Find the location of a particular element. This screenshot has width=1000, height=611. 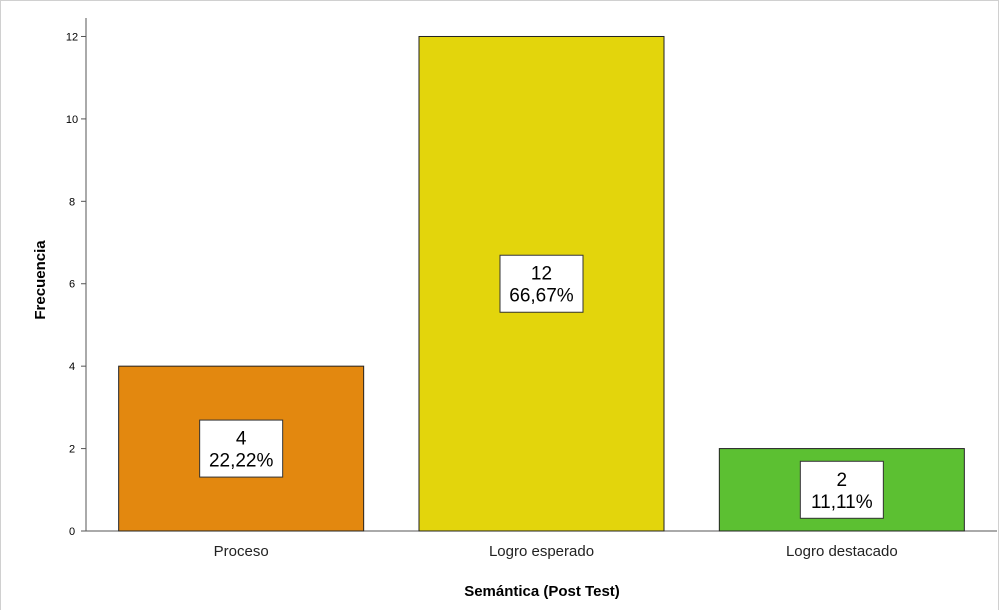

y-tick-label: 8 is located at coordinates (72, 202).